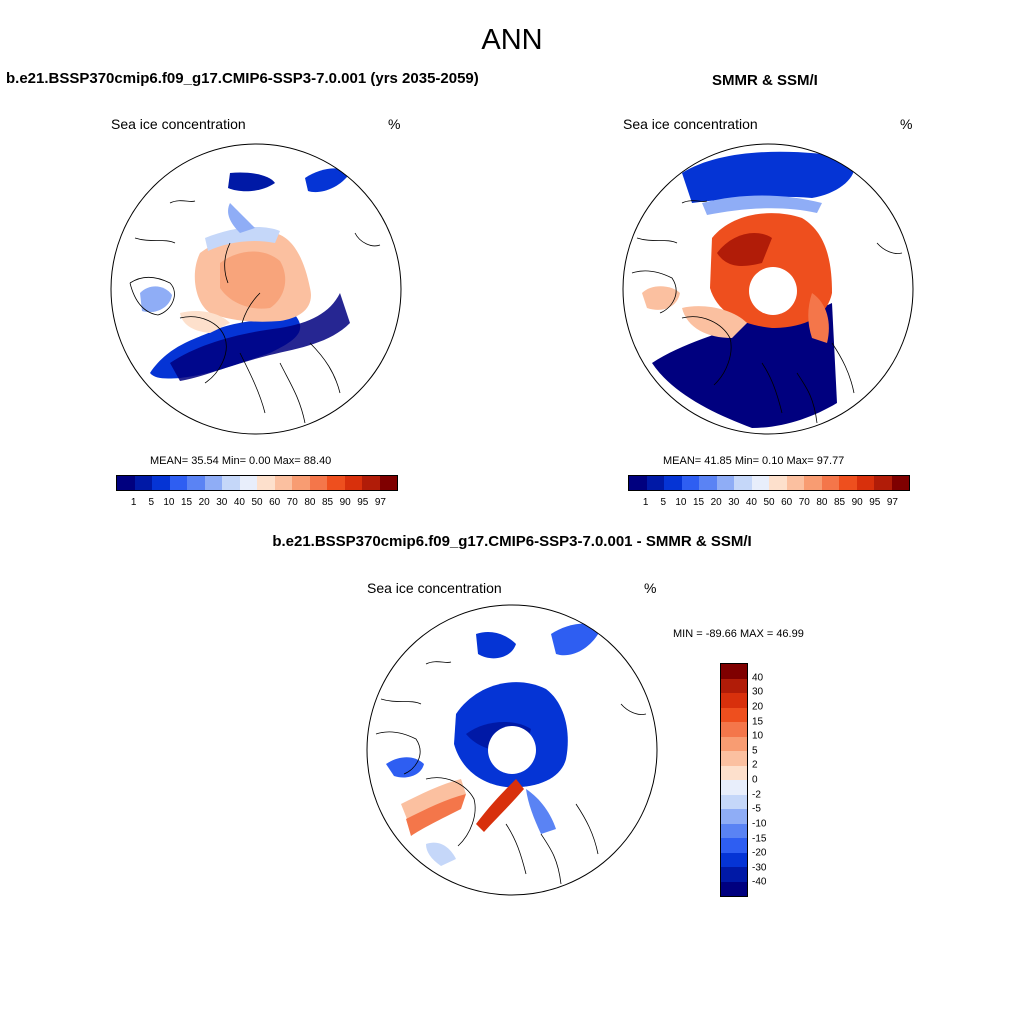 The height and width of the screenshot is (1024, 1024). I want to click on diff-colorbar, so click(734, 780).